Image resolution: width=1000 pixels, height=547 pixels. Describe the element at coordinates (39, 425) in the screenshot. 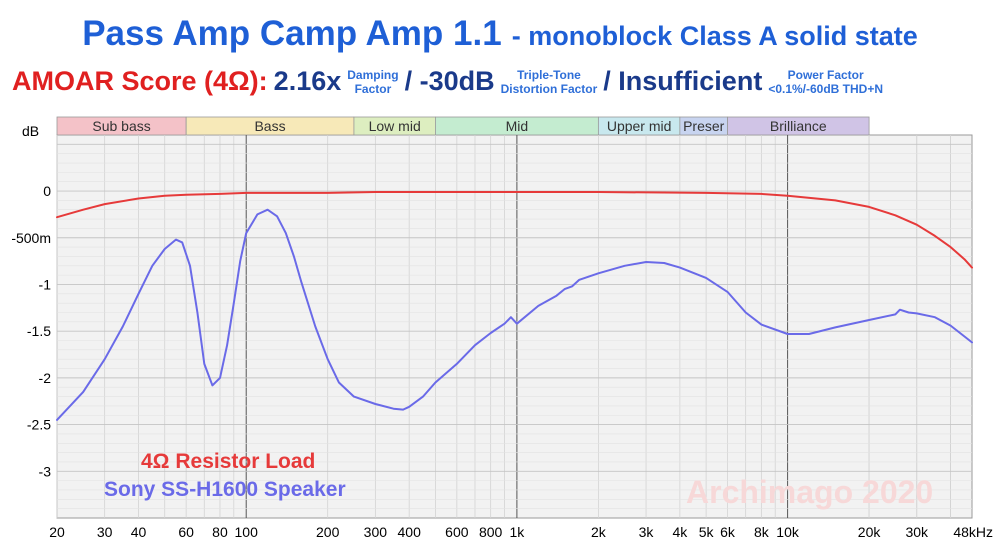

I see `y-tick-label: -2.5` at that location.